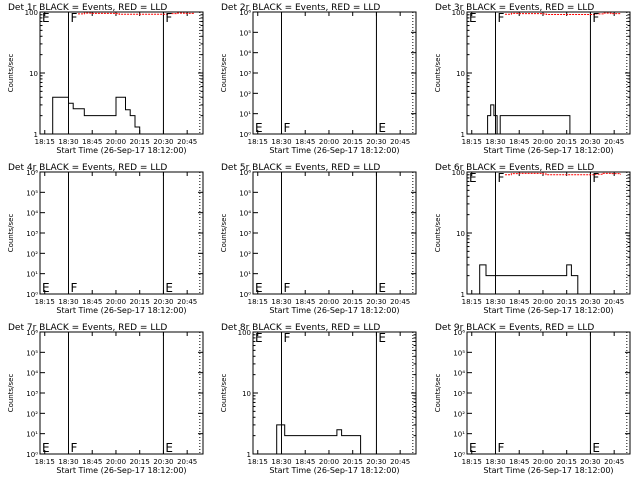 This screenshot has width=640, height=480. What do you see at coordinates (300, 168) in the screenshot?
I see `panel-title: Det 5r BLACK = Events, RED = LLD` at bounding box center [300, 168].